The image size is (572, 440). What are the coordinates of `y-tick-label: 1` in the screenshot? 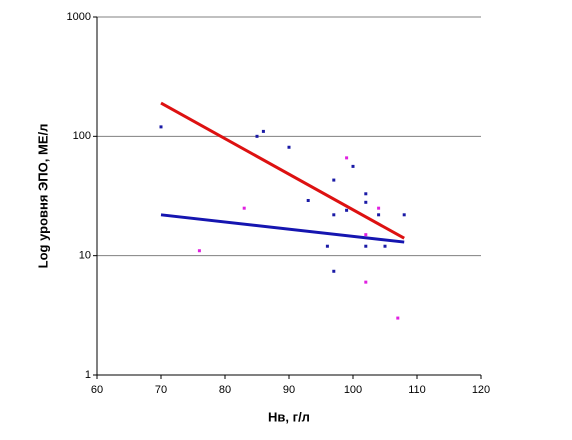 It's located at (88, 375).